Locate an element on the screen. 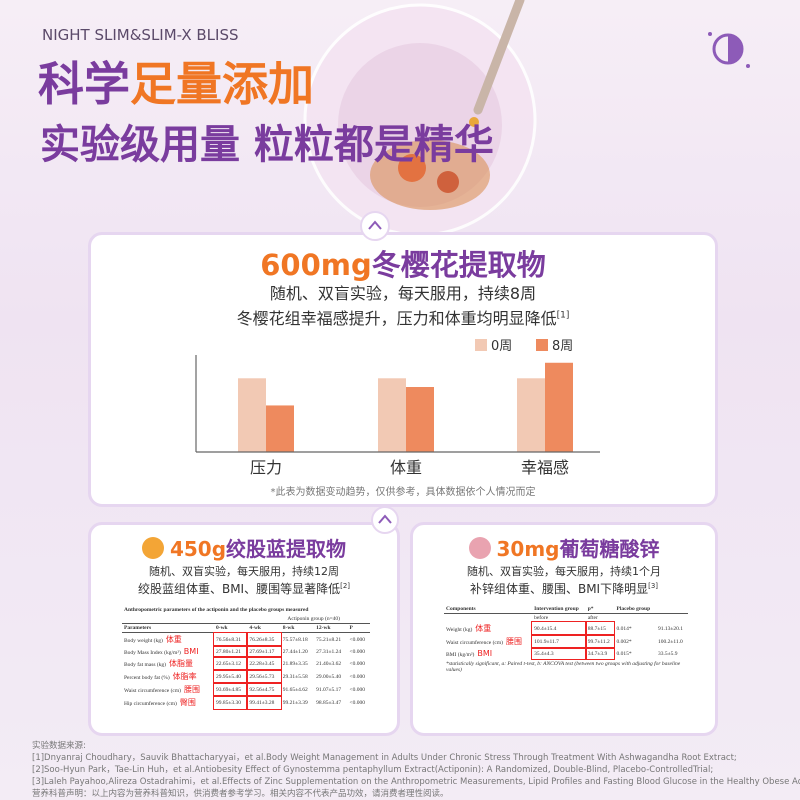 The height and width of the screenshot is (800, 800). ingredient-heading: 30mg葡萄糖酸锌 is located at coordinates (564, 547).